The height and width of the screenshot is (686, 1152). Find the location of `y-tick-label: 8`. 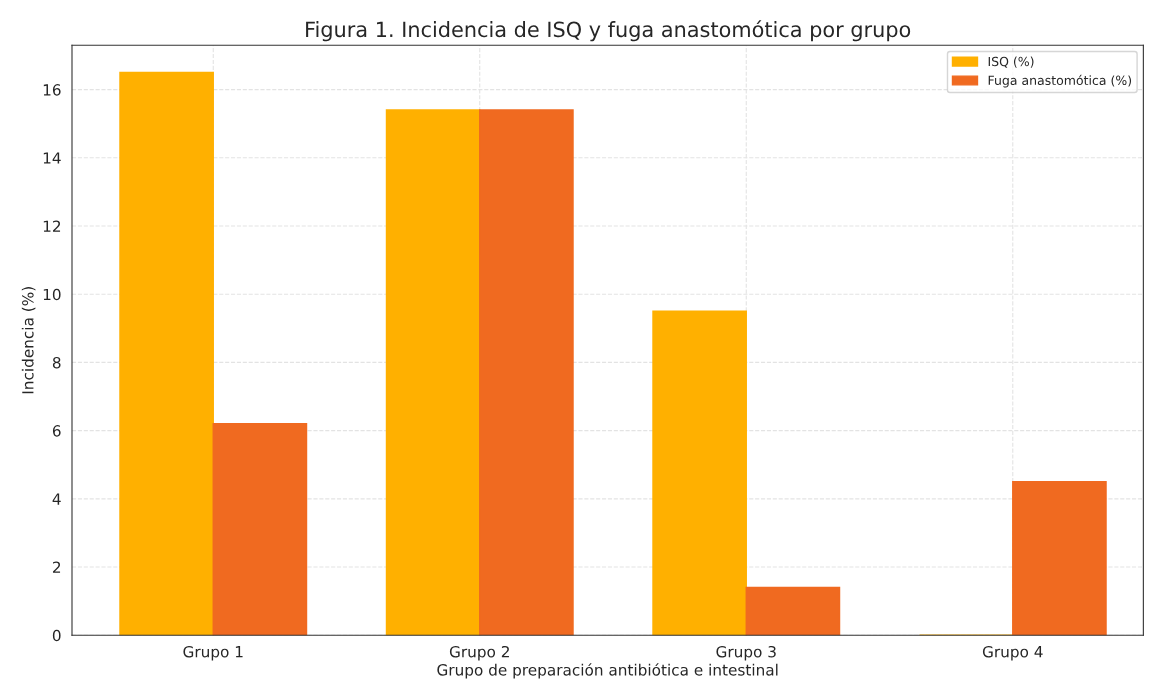

y-tick-label: 8 is located at coordinates (56, 362).